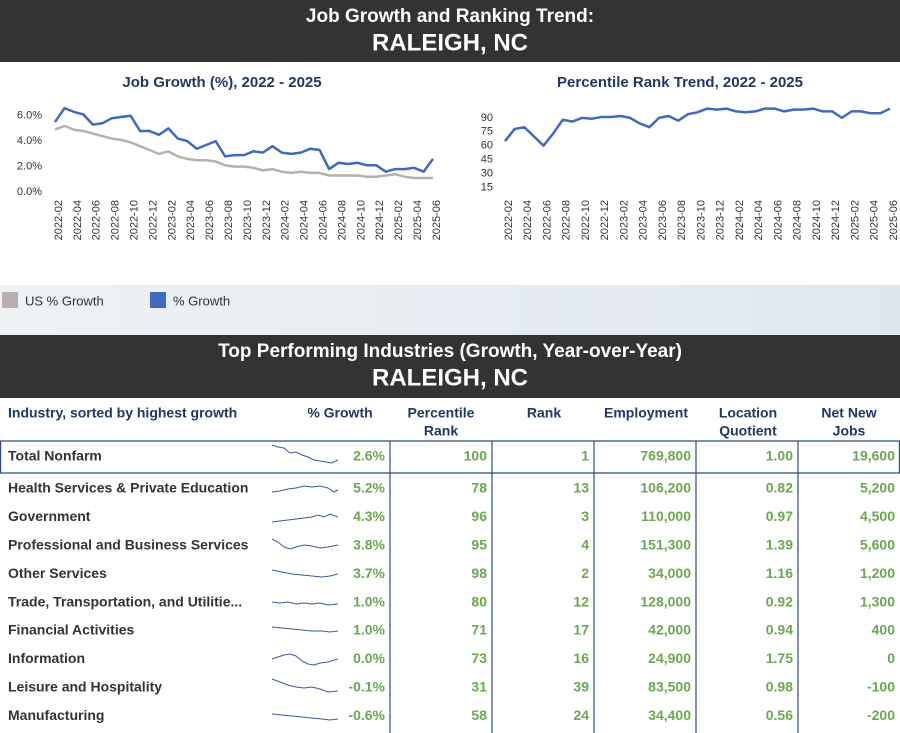 This screenshot has width=900, height=733. What do you see at coordinates (487, 187) in the screenshot?
I see `y-tick-label: 15` at bounding box center [487, 187].